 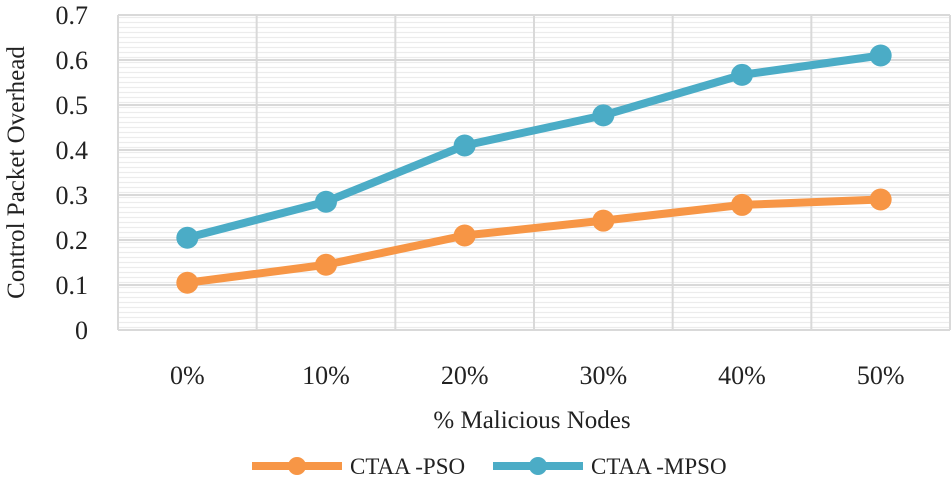 What do you see at coordinates (16, 172) in the screenshot?
I see `y-axis-title: Control Packet Overhead` at bounding box center [16, 172].